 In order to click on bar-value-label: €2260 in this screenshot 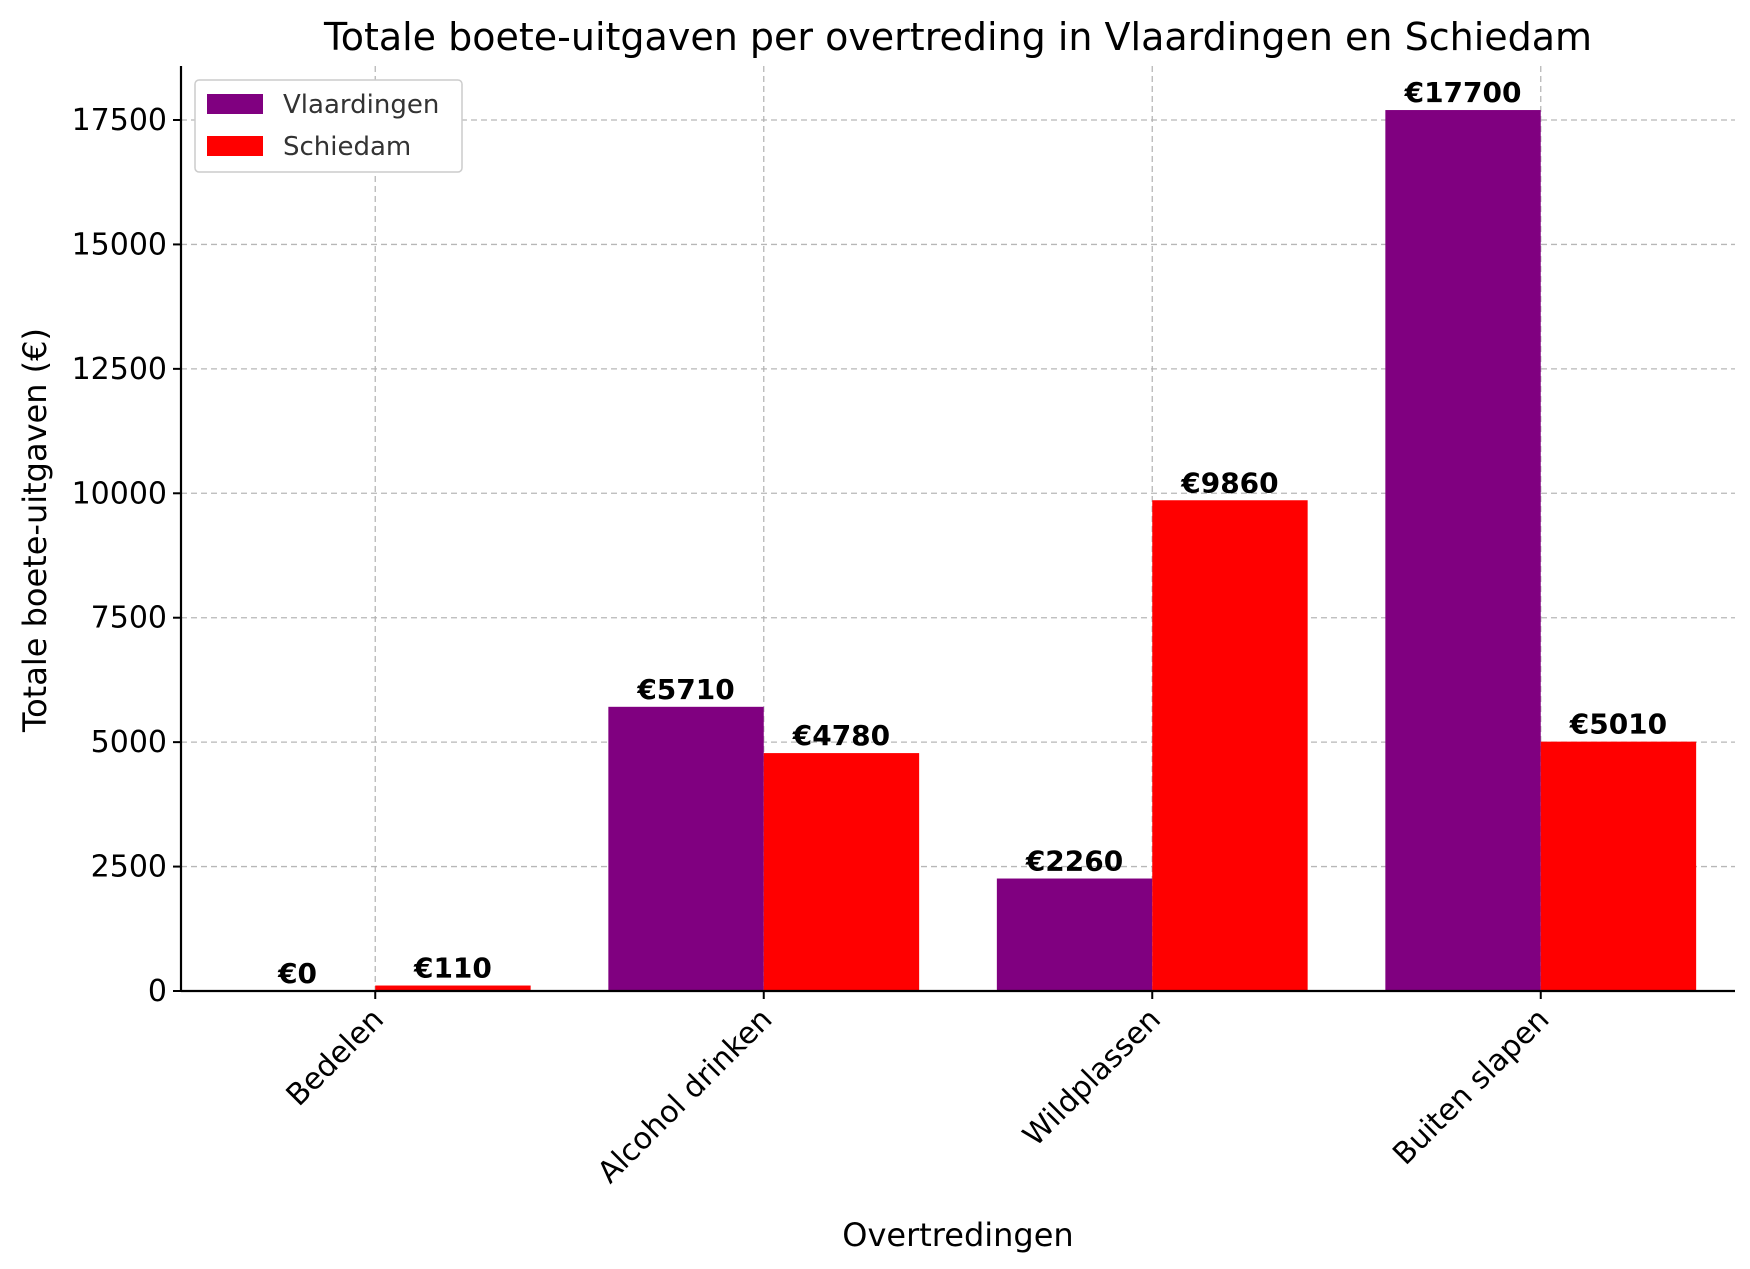, I will do `click(1074, 861)`.